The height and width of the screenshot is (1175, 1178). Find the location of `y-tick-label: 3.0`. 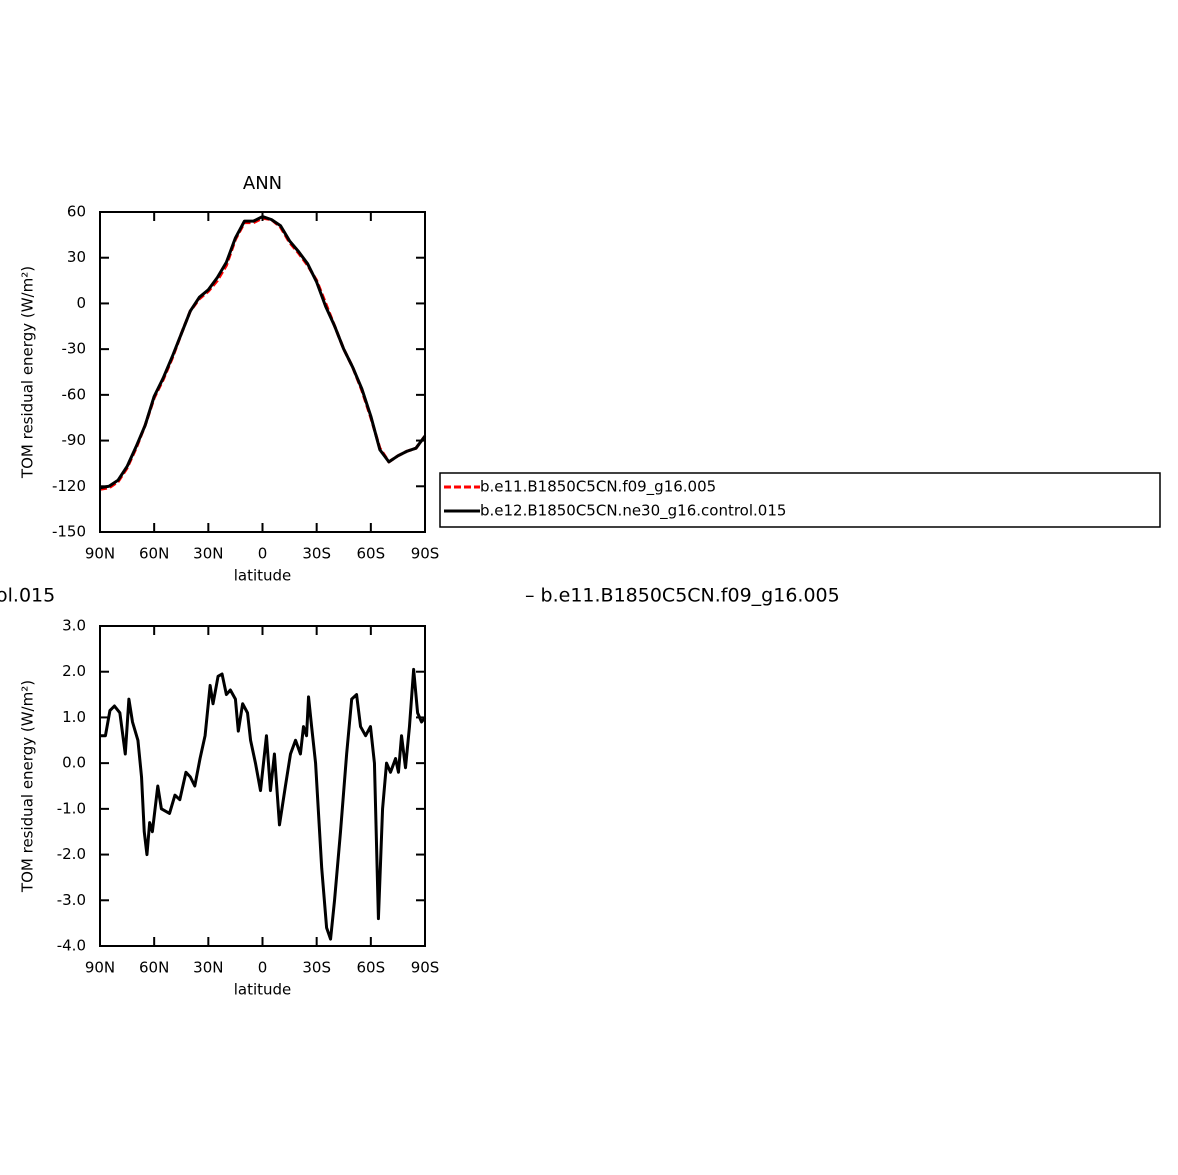

y-tick-label: 3.0 is located at coordinates (74, 626).